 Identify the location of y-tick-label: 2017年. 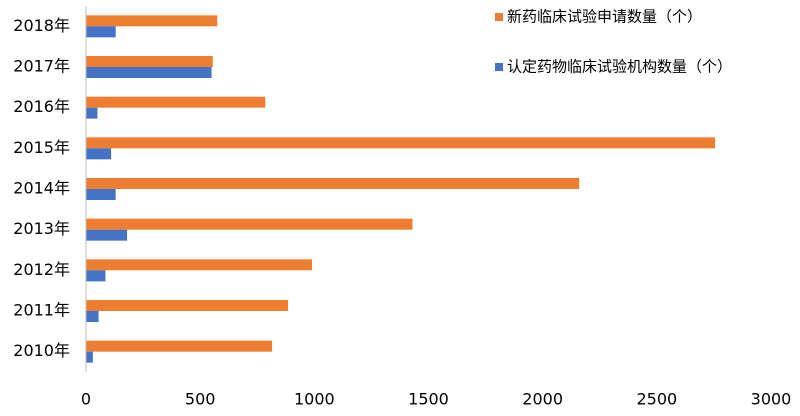
(41, 66).